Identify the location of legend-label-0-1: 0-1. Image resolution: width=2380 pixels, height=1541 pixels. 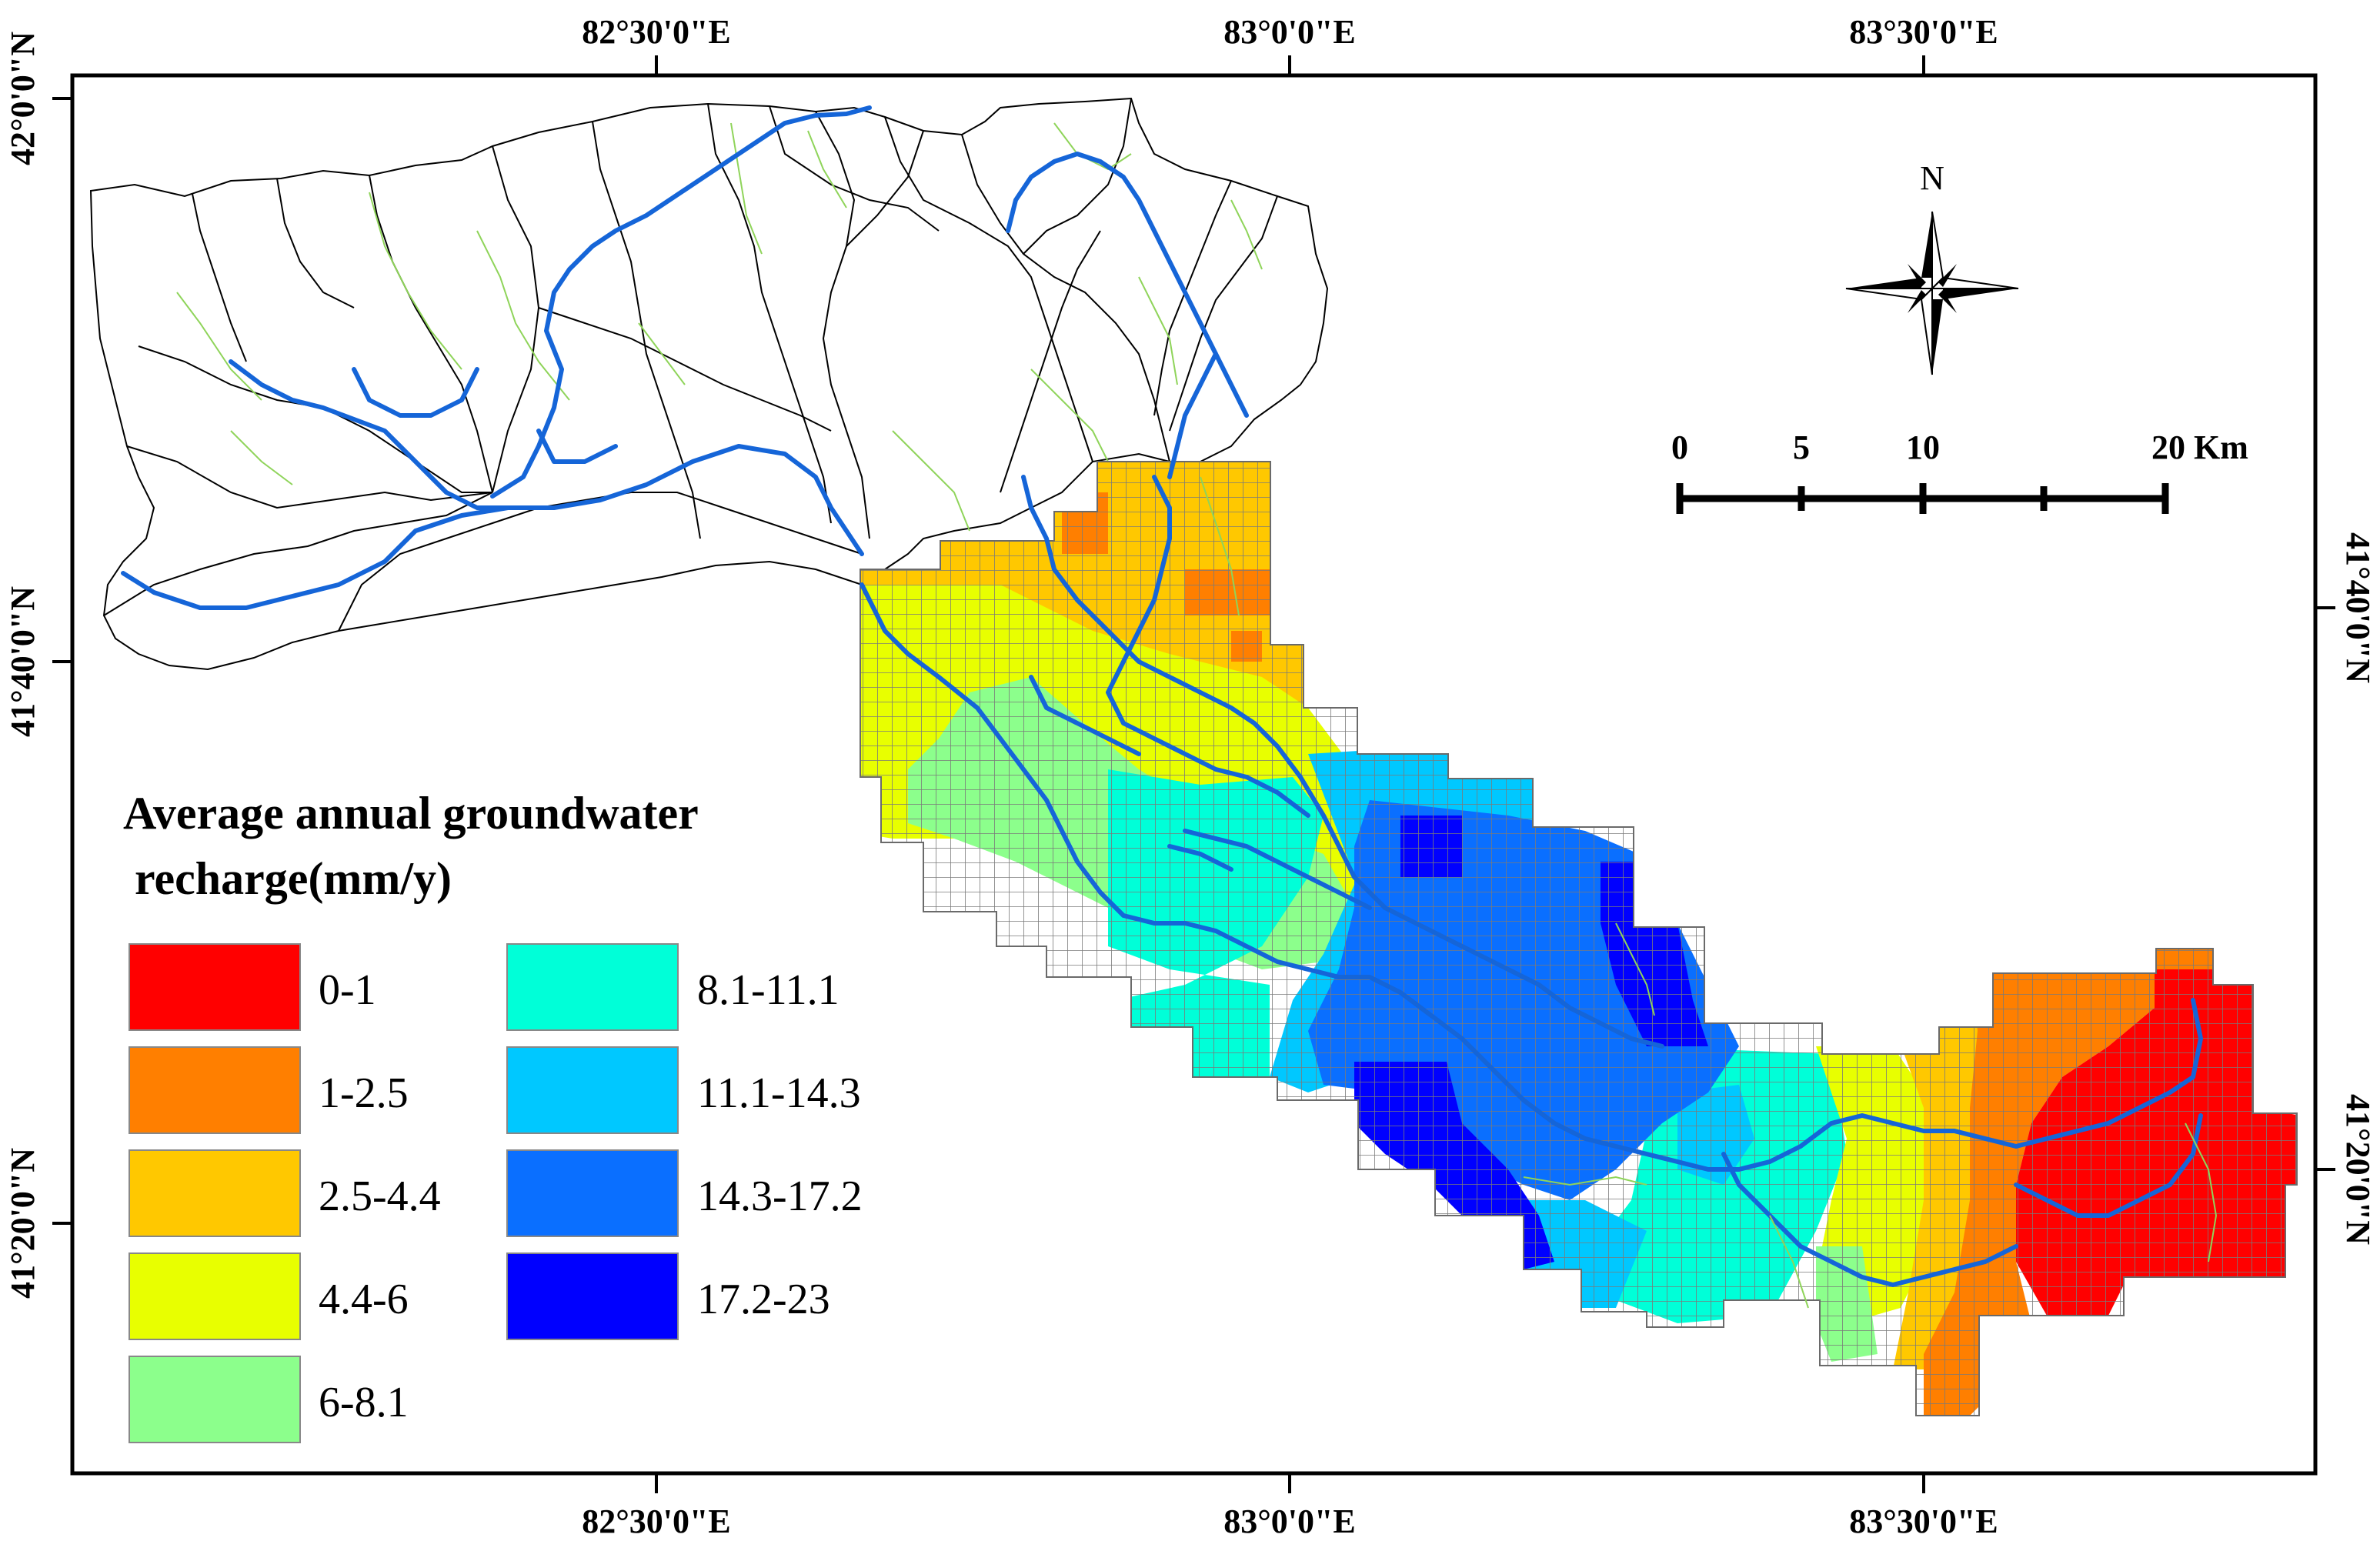
(347, 990).